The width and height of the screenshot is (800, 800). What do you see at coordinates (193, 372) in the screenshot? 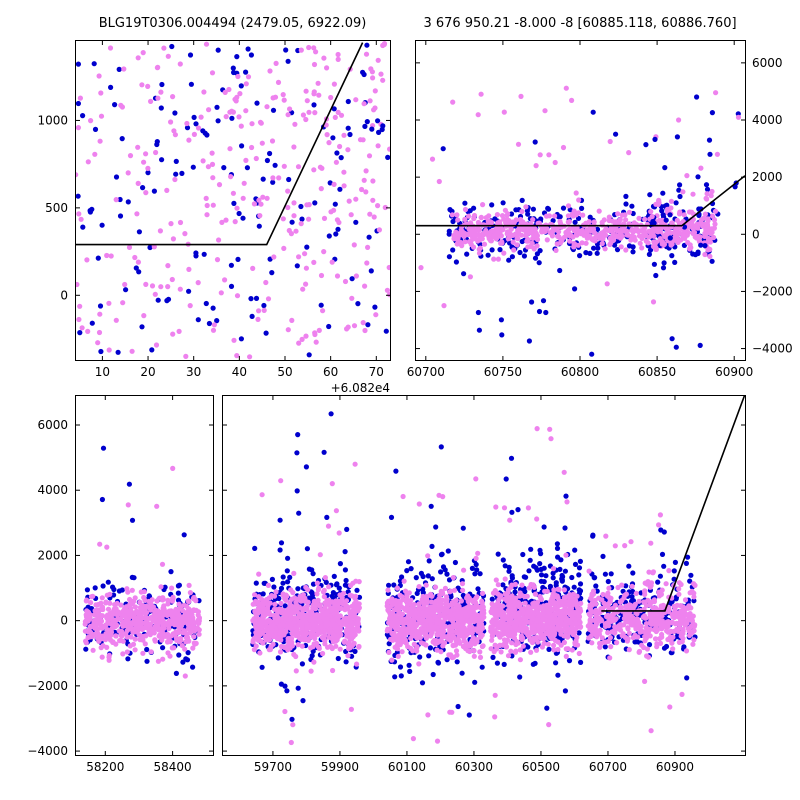
I see `x-tick-label: 30` at bounding box center [193, 372].